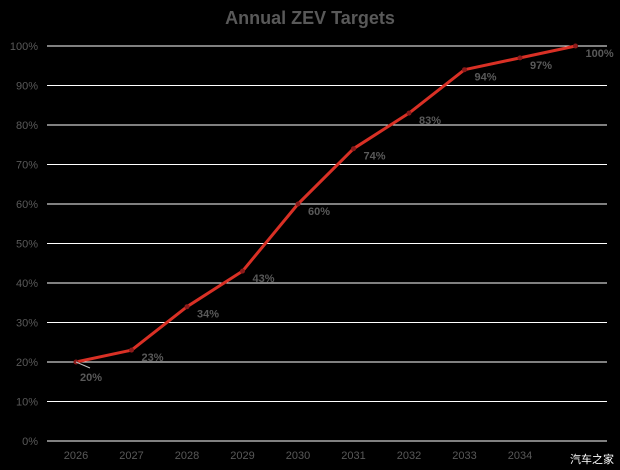 This screenshot has width=620, height=470. Describe the element at coordinates (520, 456) in the screenshot. I see `x-tick-label: 2034` at that location.